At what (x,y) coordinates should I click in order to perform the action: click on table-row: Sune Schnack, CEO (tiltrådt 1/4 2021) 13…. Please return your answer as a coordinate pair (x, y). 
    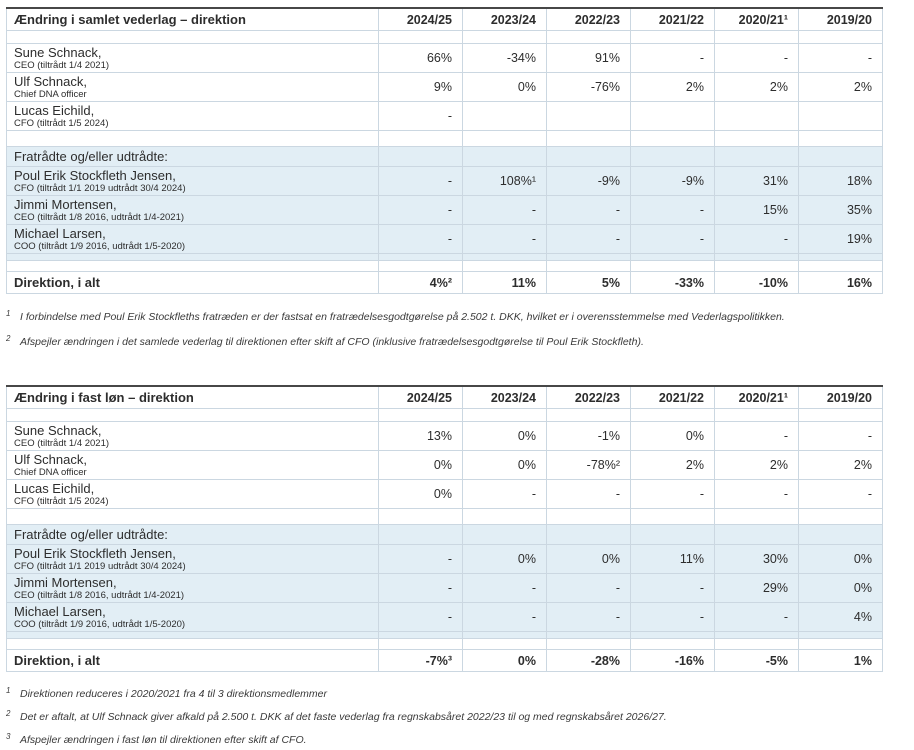
    Looking at the image, I should click on (444, 436).